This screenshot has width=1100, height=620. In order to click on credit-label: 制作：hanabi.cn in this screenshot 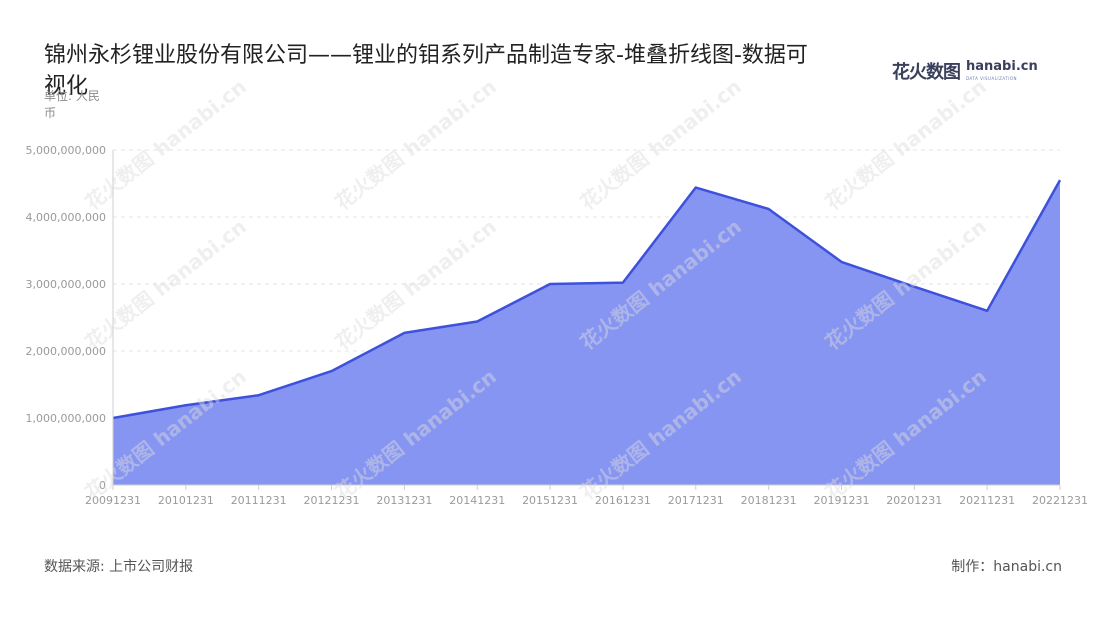, I will do `click(1006, 567)`.